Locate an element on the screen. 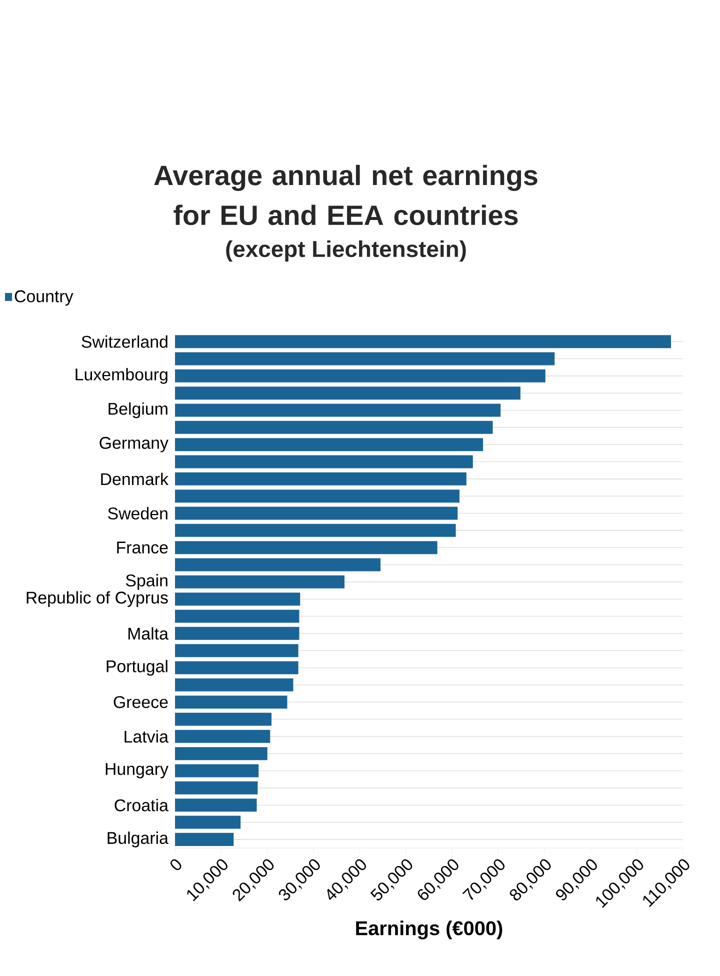 The image size is (720, 976). y-tick-label: Portugal is located at coordinates (137, 668).